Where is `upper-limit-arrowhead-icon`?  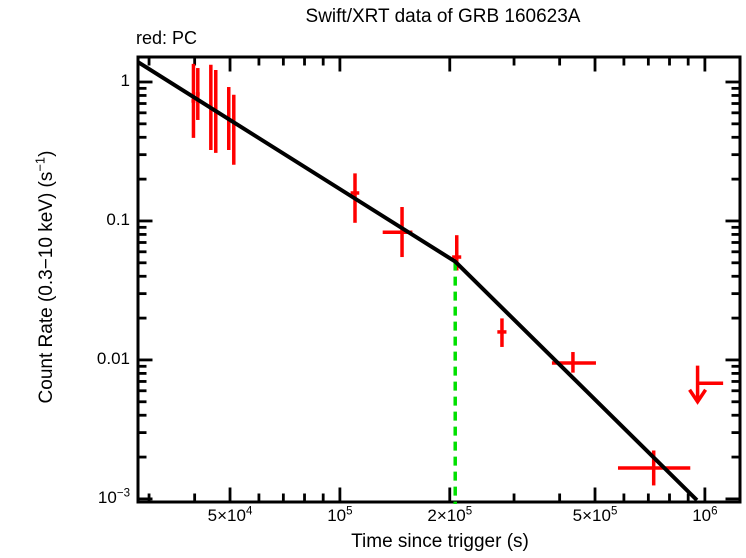
upper-limit-arrowhead-icon is located at coordinates (698, 396).